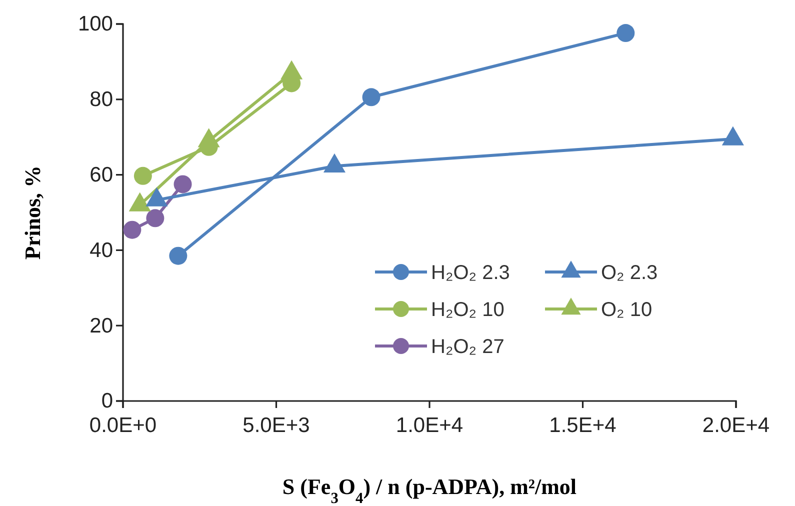  What do you see at coordinates (626, 310) in the screenshot?
I see `legend-label: O₂ 10` at bounding box center [626, 310].